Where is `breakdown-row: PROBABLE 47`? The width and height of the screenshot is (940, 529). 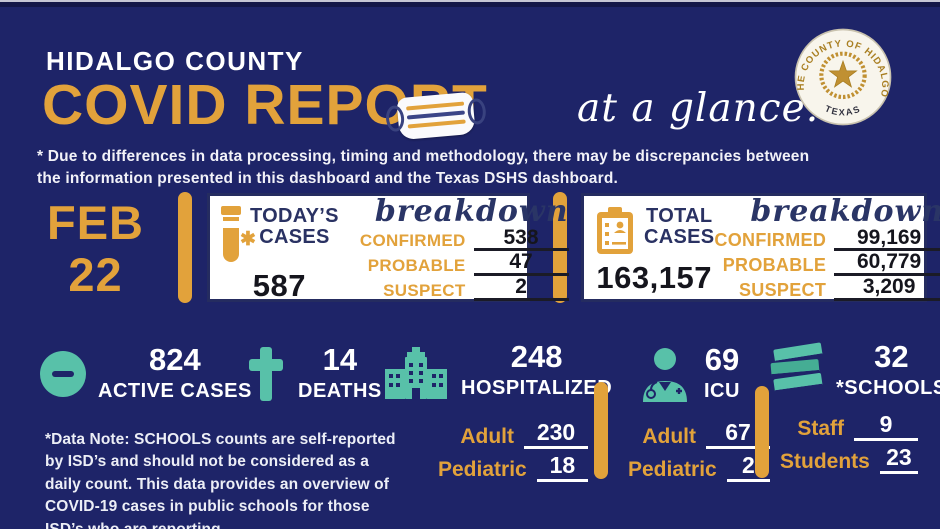
breakdown-row: PROBABLE 47 is located at coordinates (454, 264).